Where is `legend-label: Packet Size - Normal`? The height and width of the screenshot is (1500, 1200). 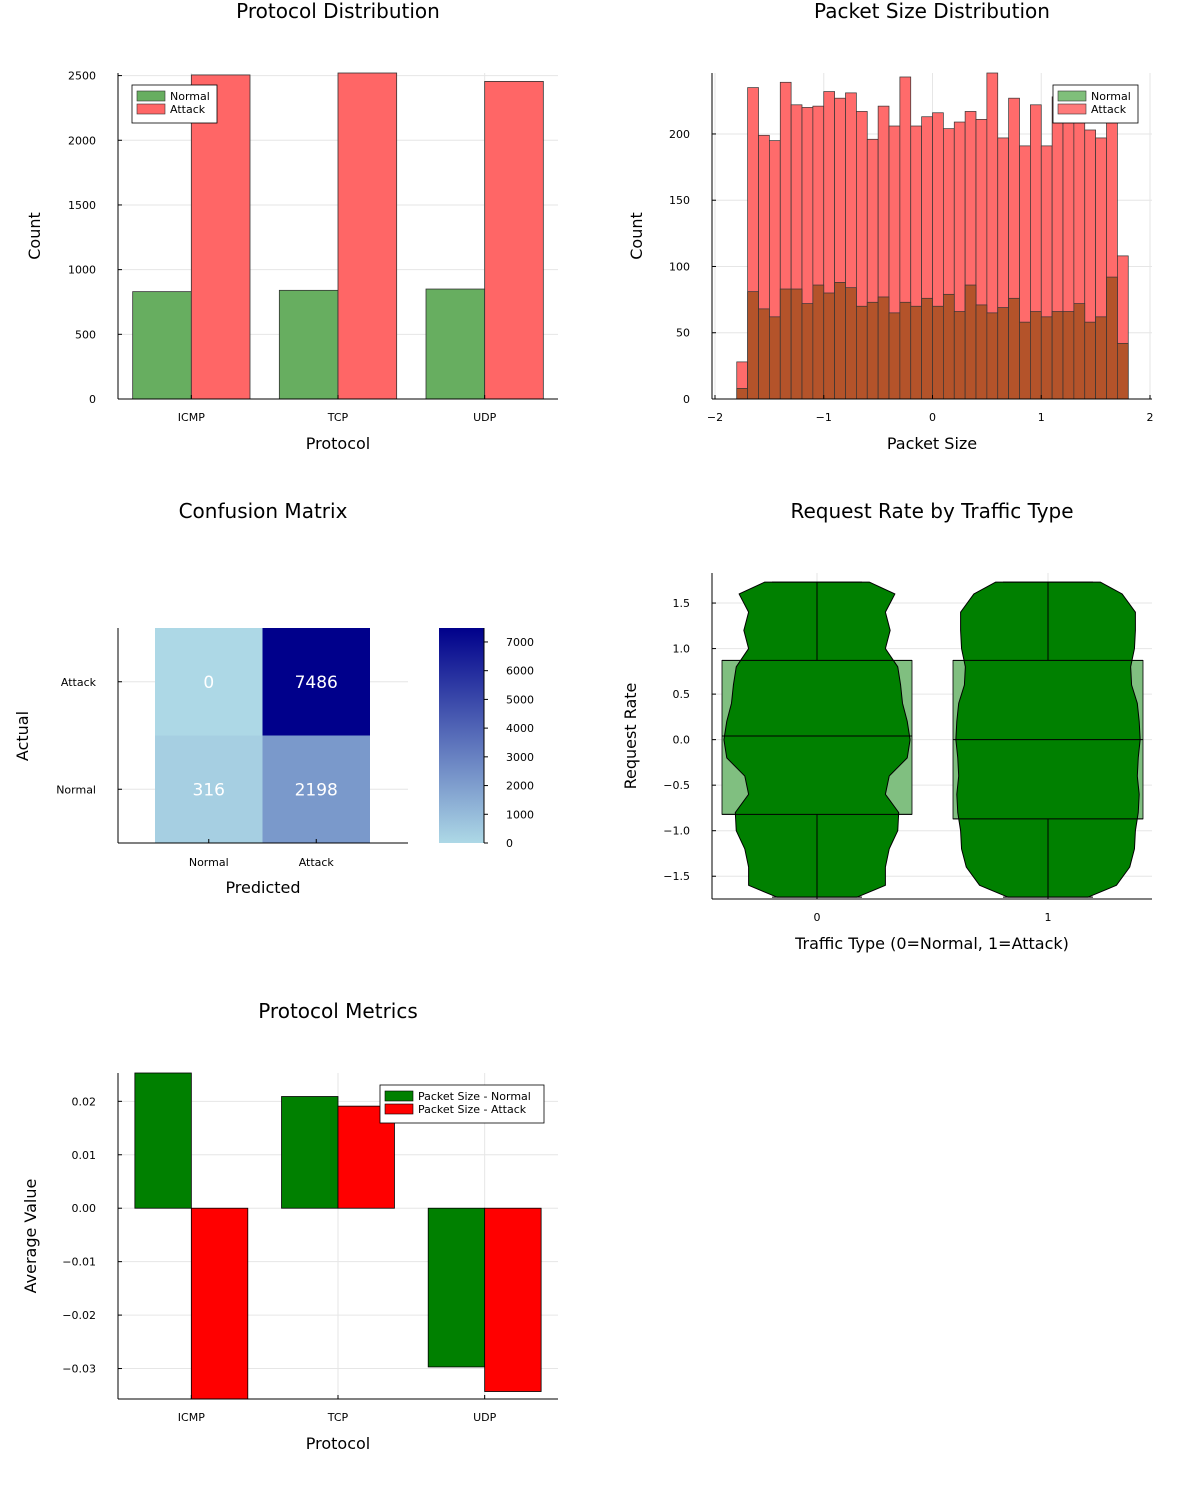
legend-label: Packet Size - Normal is located at coordinates (474, 1096).